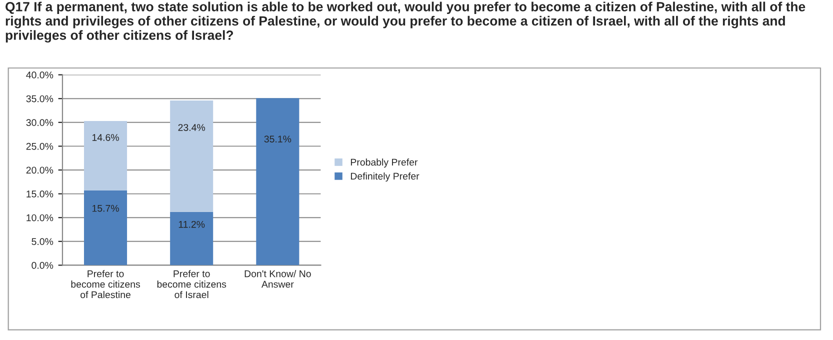 The width and height of the screenshot is (833, 340). Describe the element at coordinates (406, 22) in the screenshot. I see `text: Q17 If a permanent, two state solution is able to be worked out, would you prefer to become a citizen of Palestine, with all of the rights and privileges of other citizens of Palestine, or would you prefer to become a citizen of Israel, with all of the rights and privileges of other citizens of Israel?` at that location.